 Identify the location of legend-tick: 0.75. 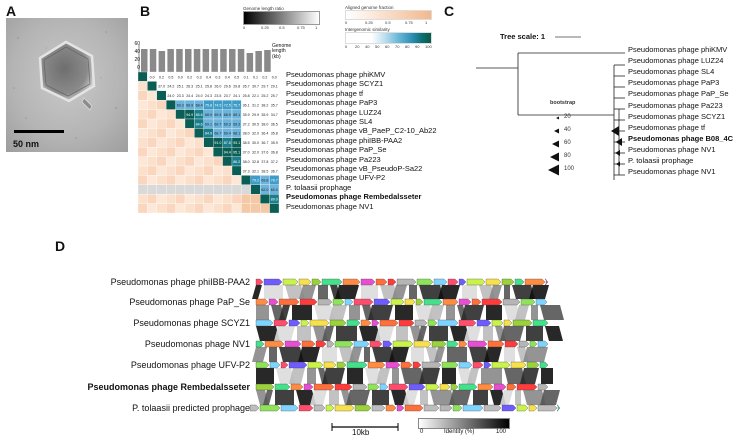
(409, 22).